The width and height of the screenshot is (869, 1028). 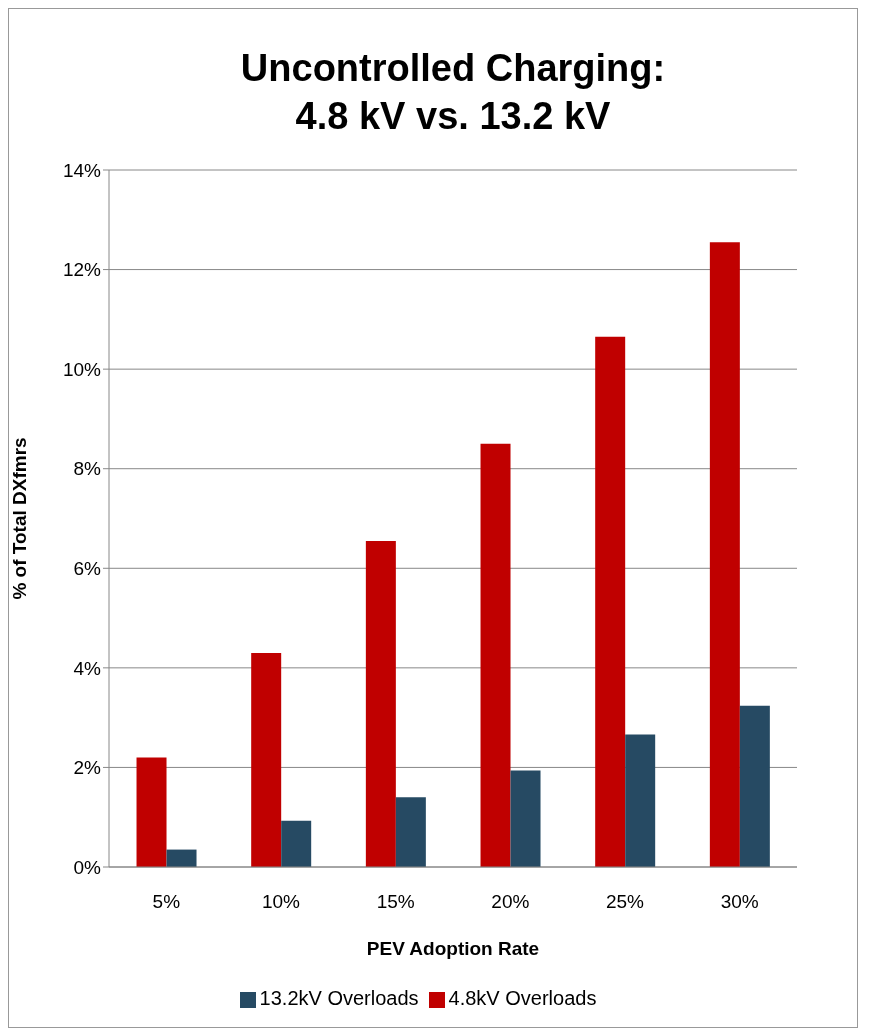 I want to click on x-tick-label: 5%, so click(x=166, y=902).